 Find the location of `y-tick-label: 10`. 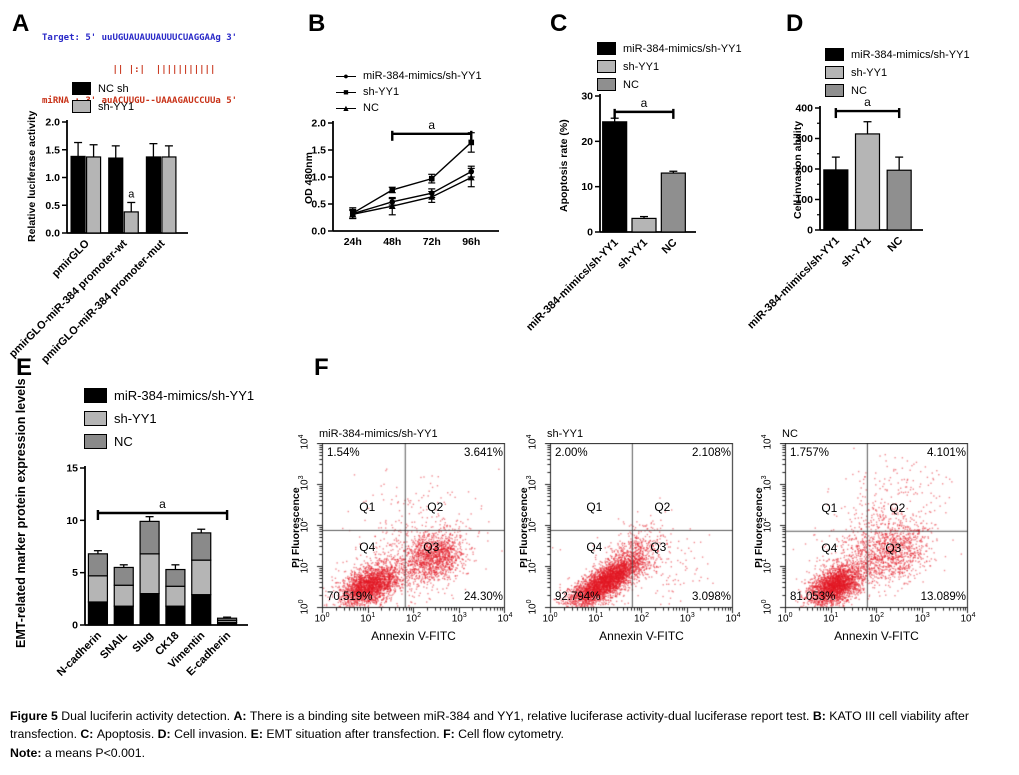

y-tick-label: 10 is located at coordinates (587, 187).